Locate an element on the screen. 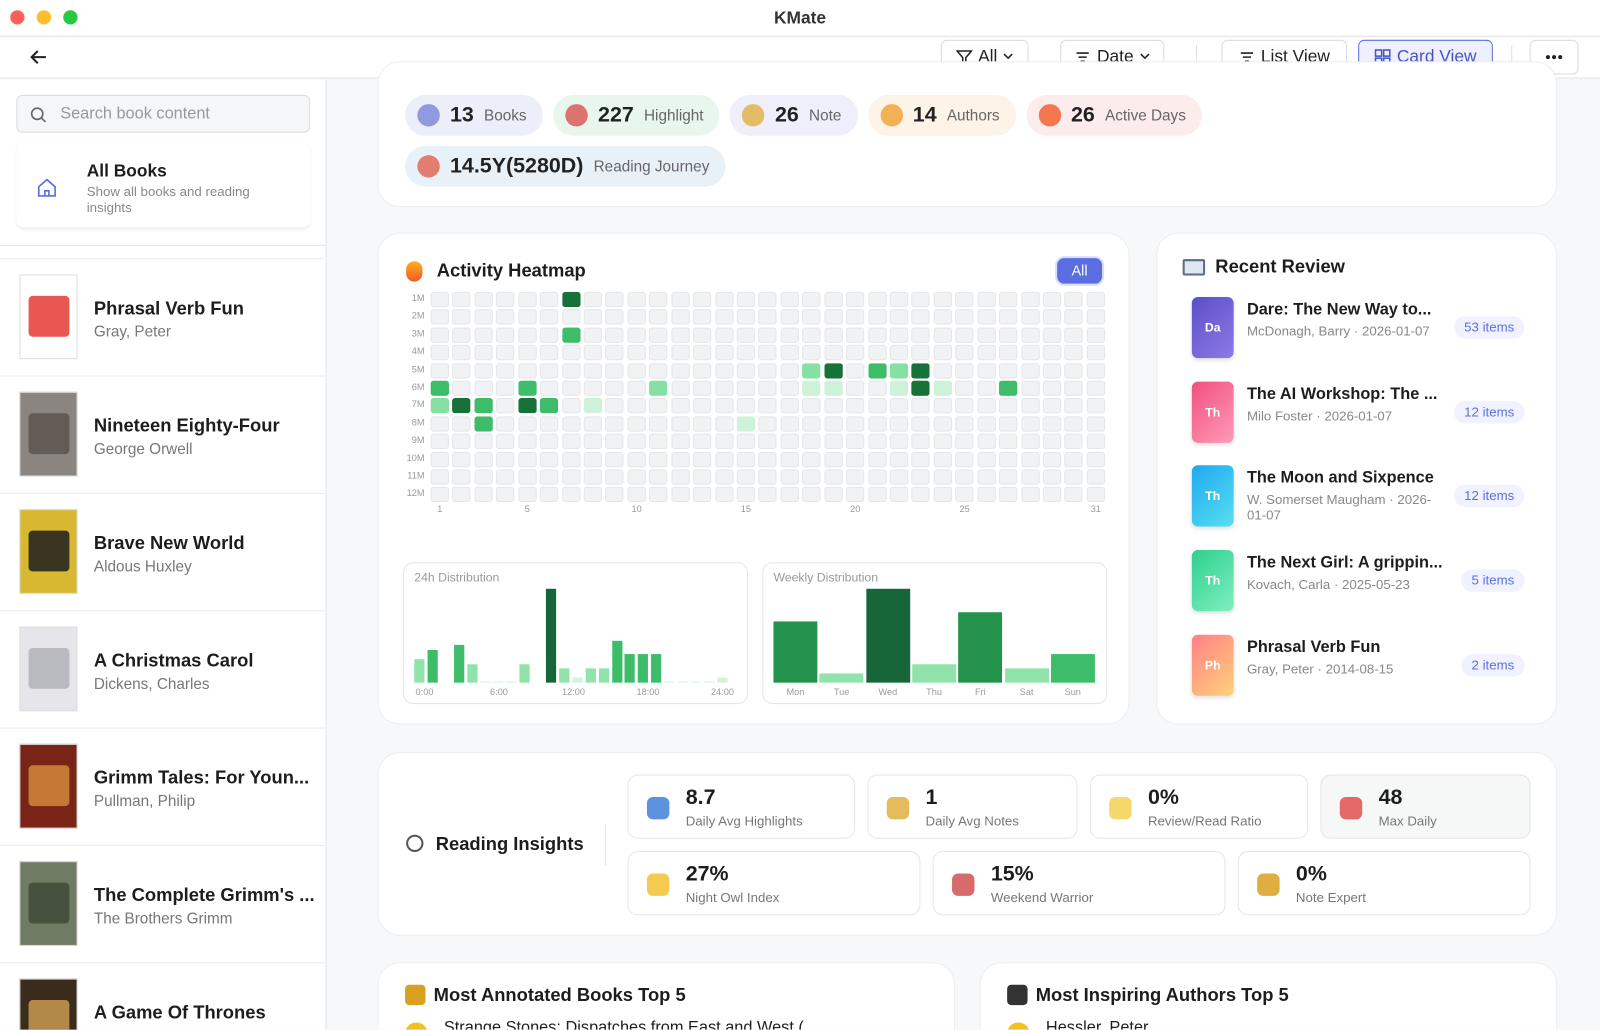 Image resolution: width=1600 pixels, height=1030 pixels. weekly-box: Weekly Distribution Mon Tue Wed Thu Fri Sat Sun is located at coordinates (935, 633).